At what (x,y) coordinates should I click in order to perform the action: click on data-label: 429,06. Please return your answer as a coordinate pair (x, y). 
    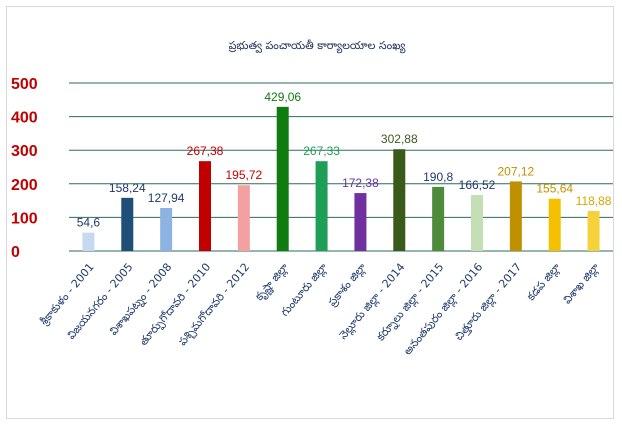
    Looking at the image, I should click on (282, 97).